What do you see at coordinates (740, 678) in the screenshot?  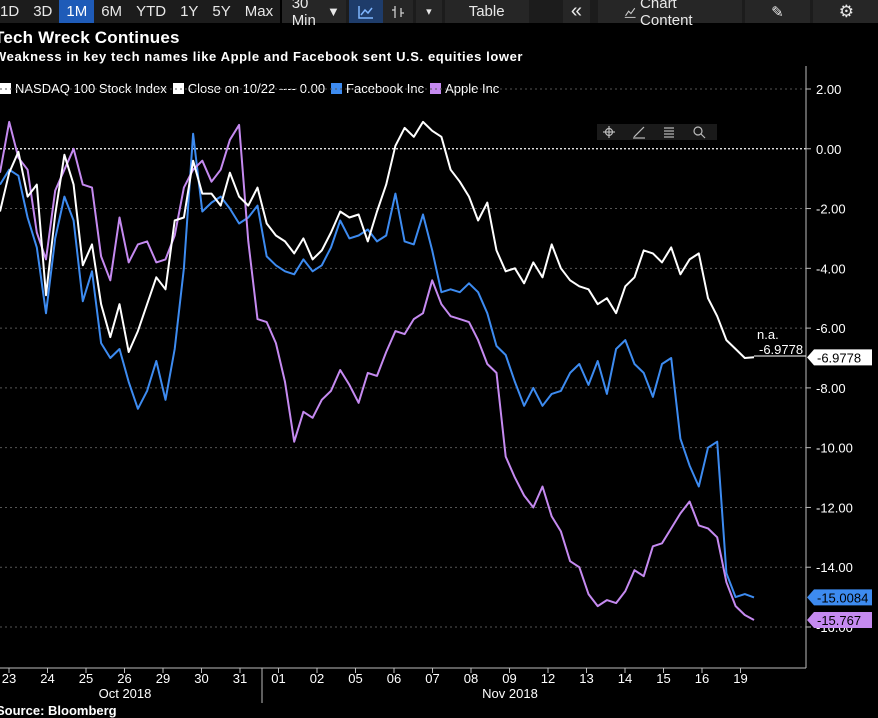 I see `x-tick-label: 19` at bounding box center [740, 678].